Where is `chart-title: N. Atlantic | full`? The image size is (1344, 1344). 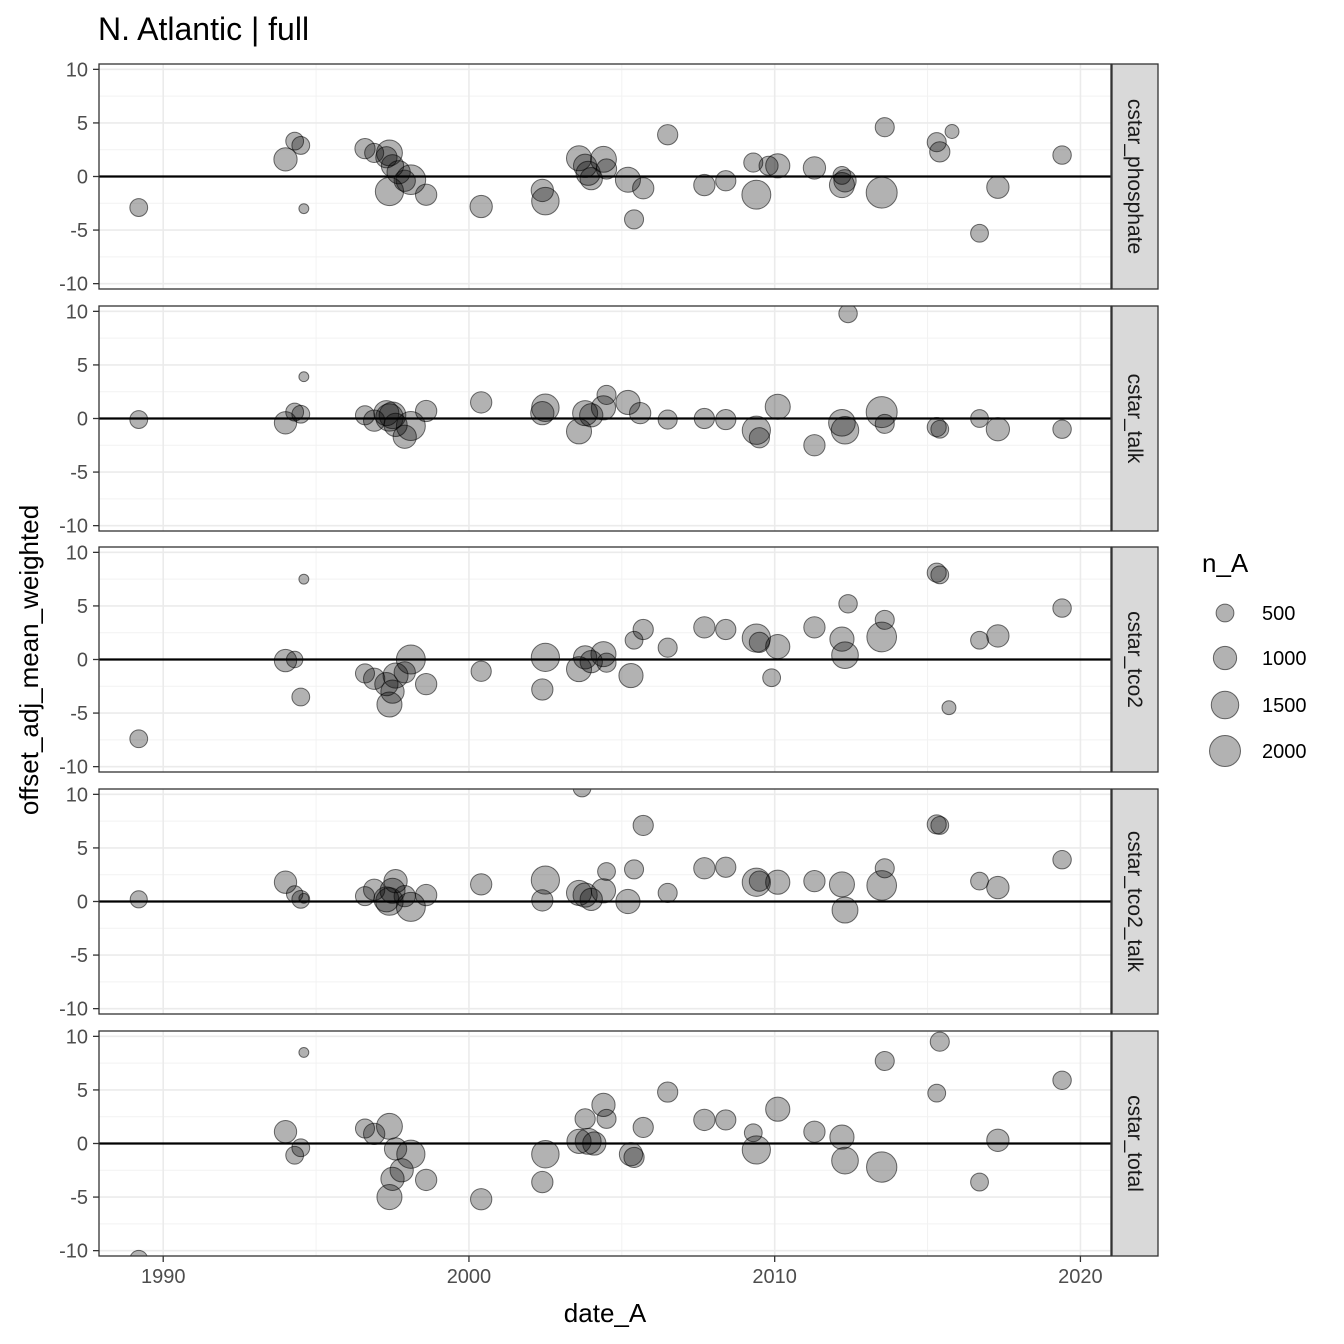 chart-title: N. Atlantic | full is located at coordinates (203, 29).